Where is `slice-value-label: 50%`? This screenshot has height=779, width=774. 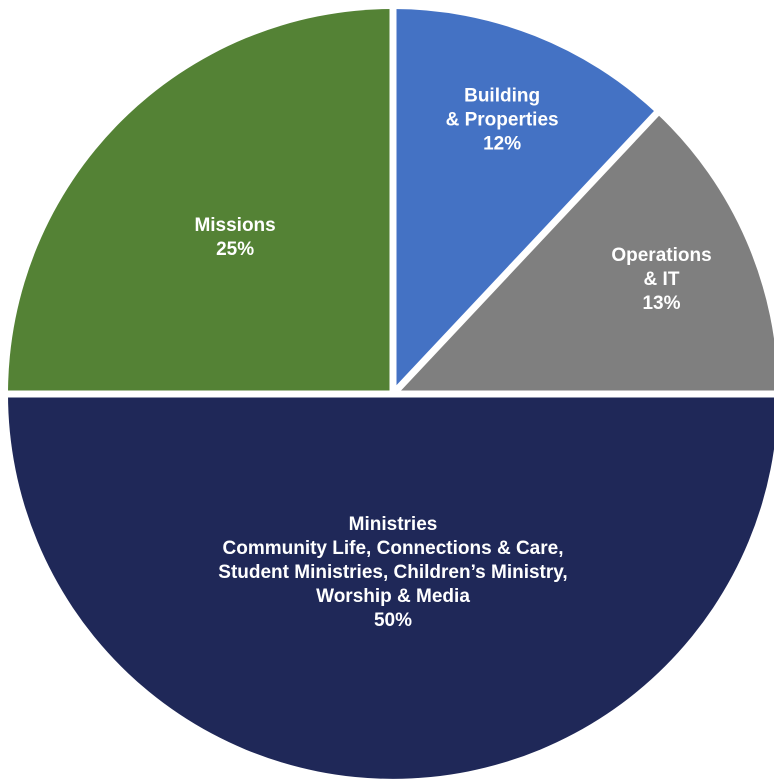 slice-value-label: 50% is located at coordinates (393, 620).